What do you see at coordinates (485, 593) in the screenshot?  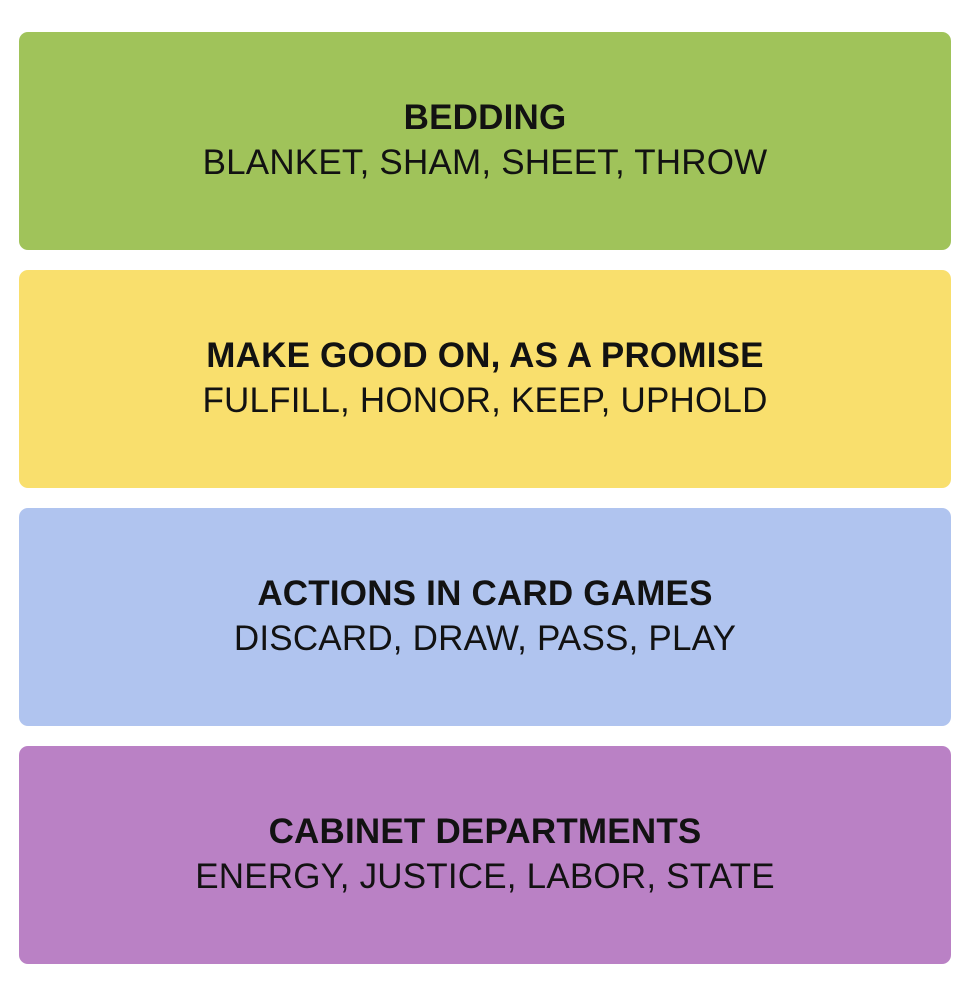 I see `group-category-title: ACTIONS IN CARD GAMES` at bounding box center [485, 593].